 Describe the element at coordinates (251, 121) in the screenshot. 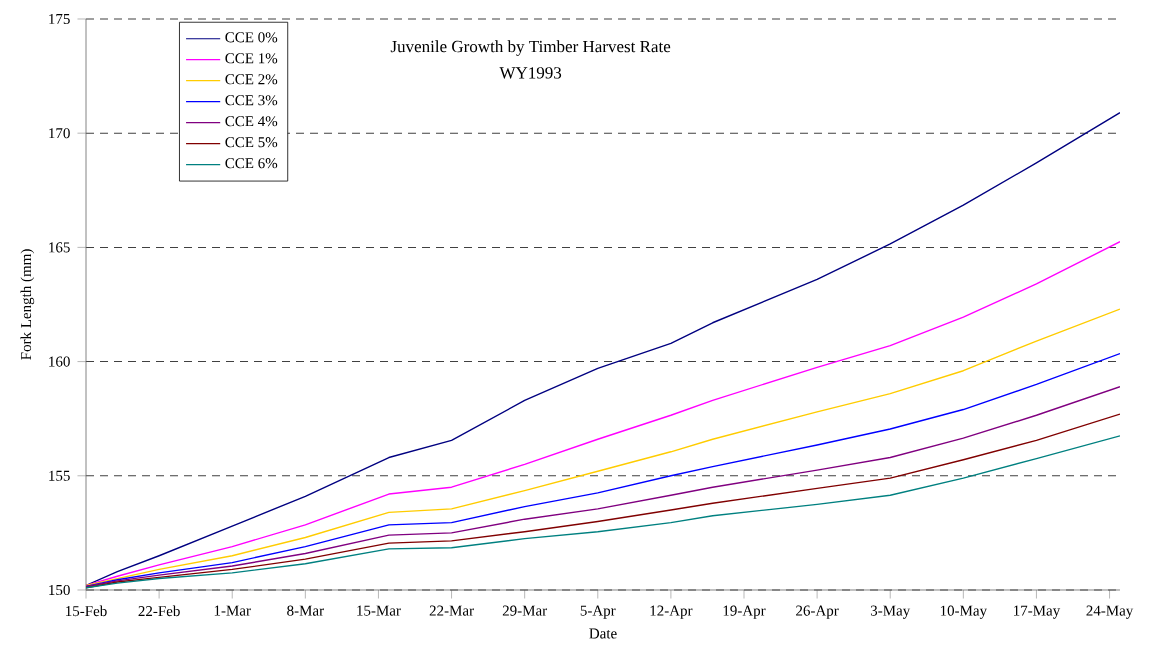

I see `legend-label: CCE 4%` at that location.